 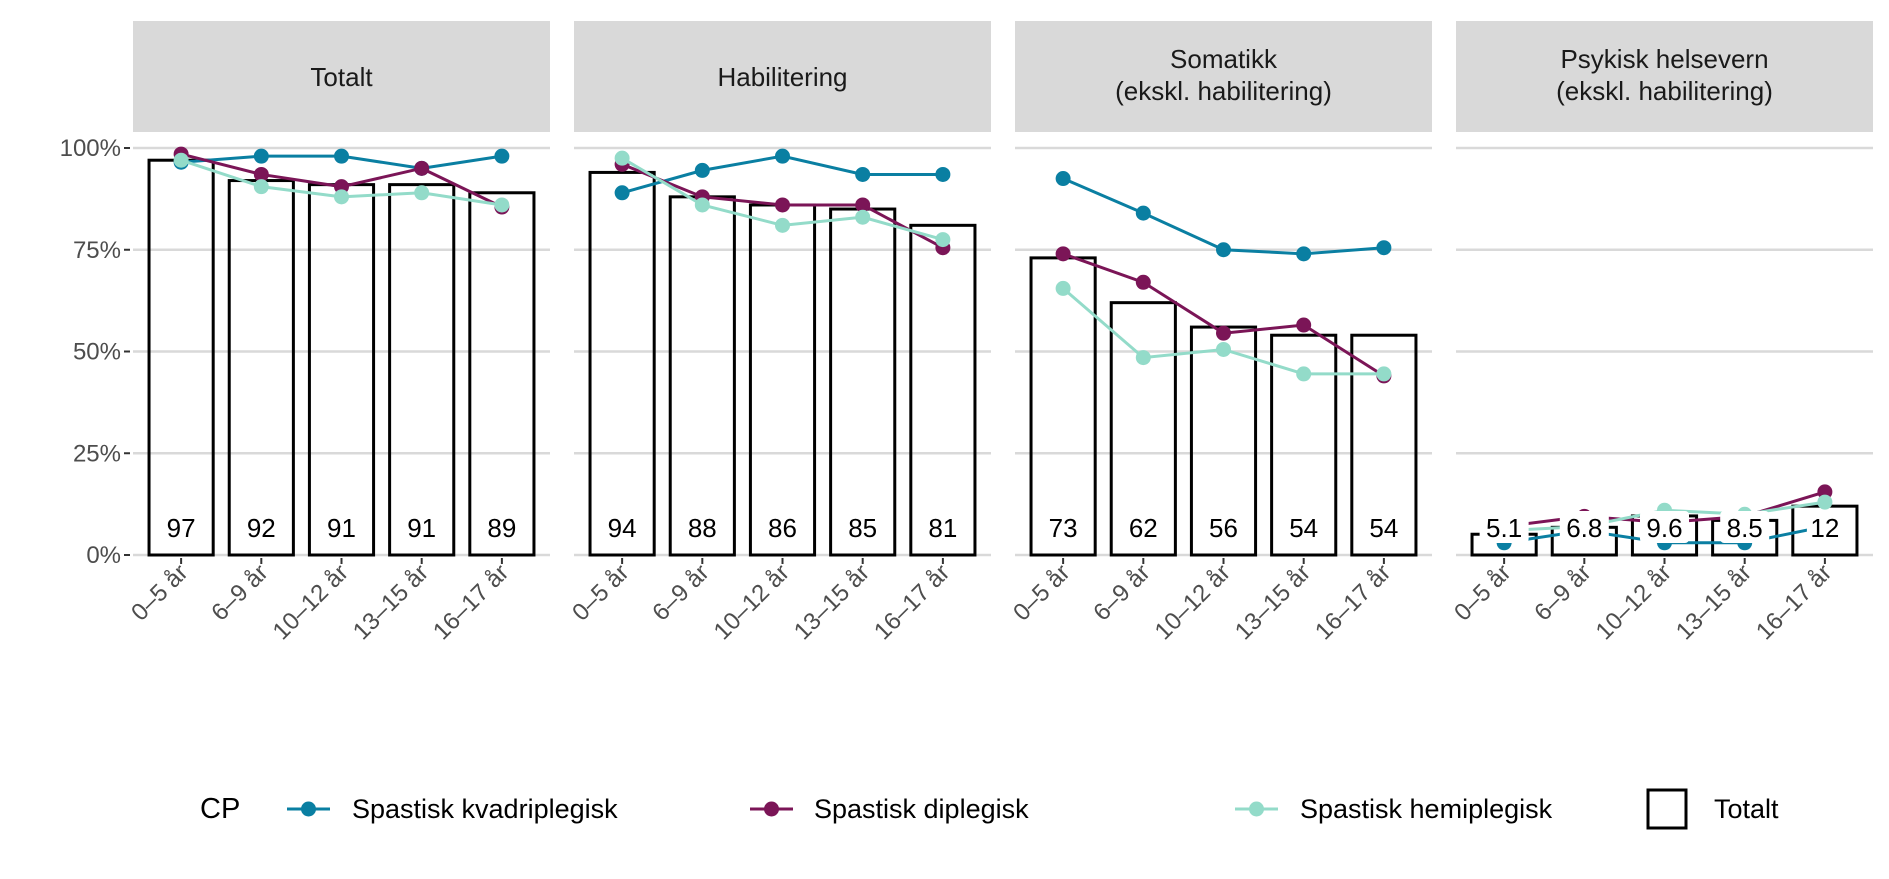 I want to click on bar-label: 12, so click(x=1824, y=528).